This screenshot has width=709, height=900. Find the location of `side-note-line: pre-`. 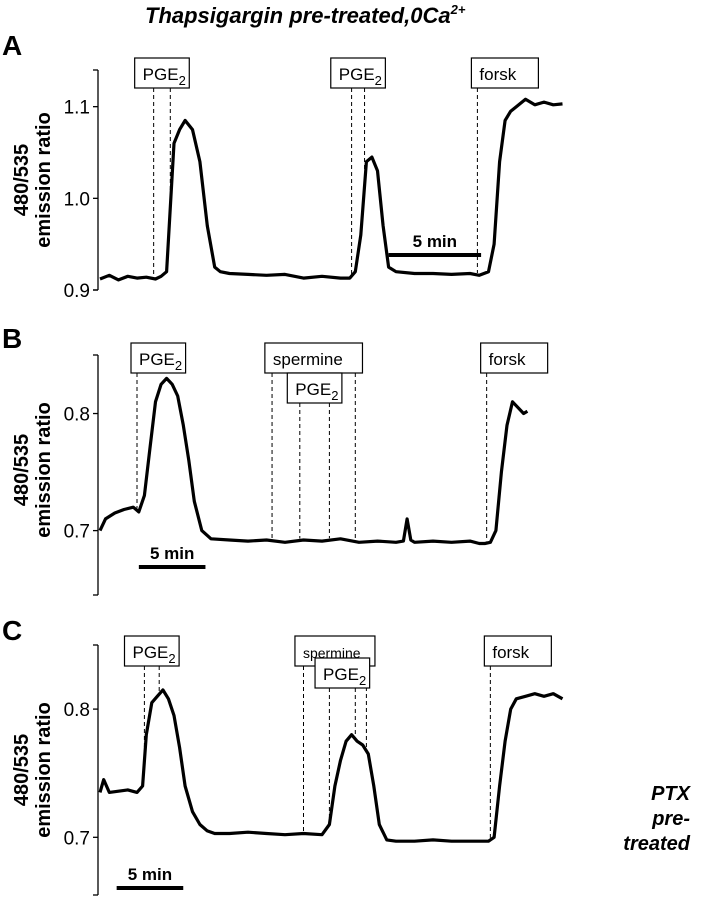

side-note-line: pre- is located at coordinates (670, 819).